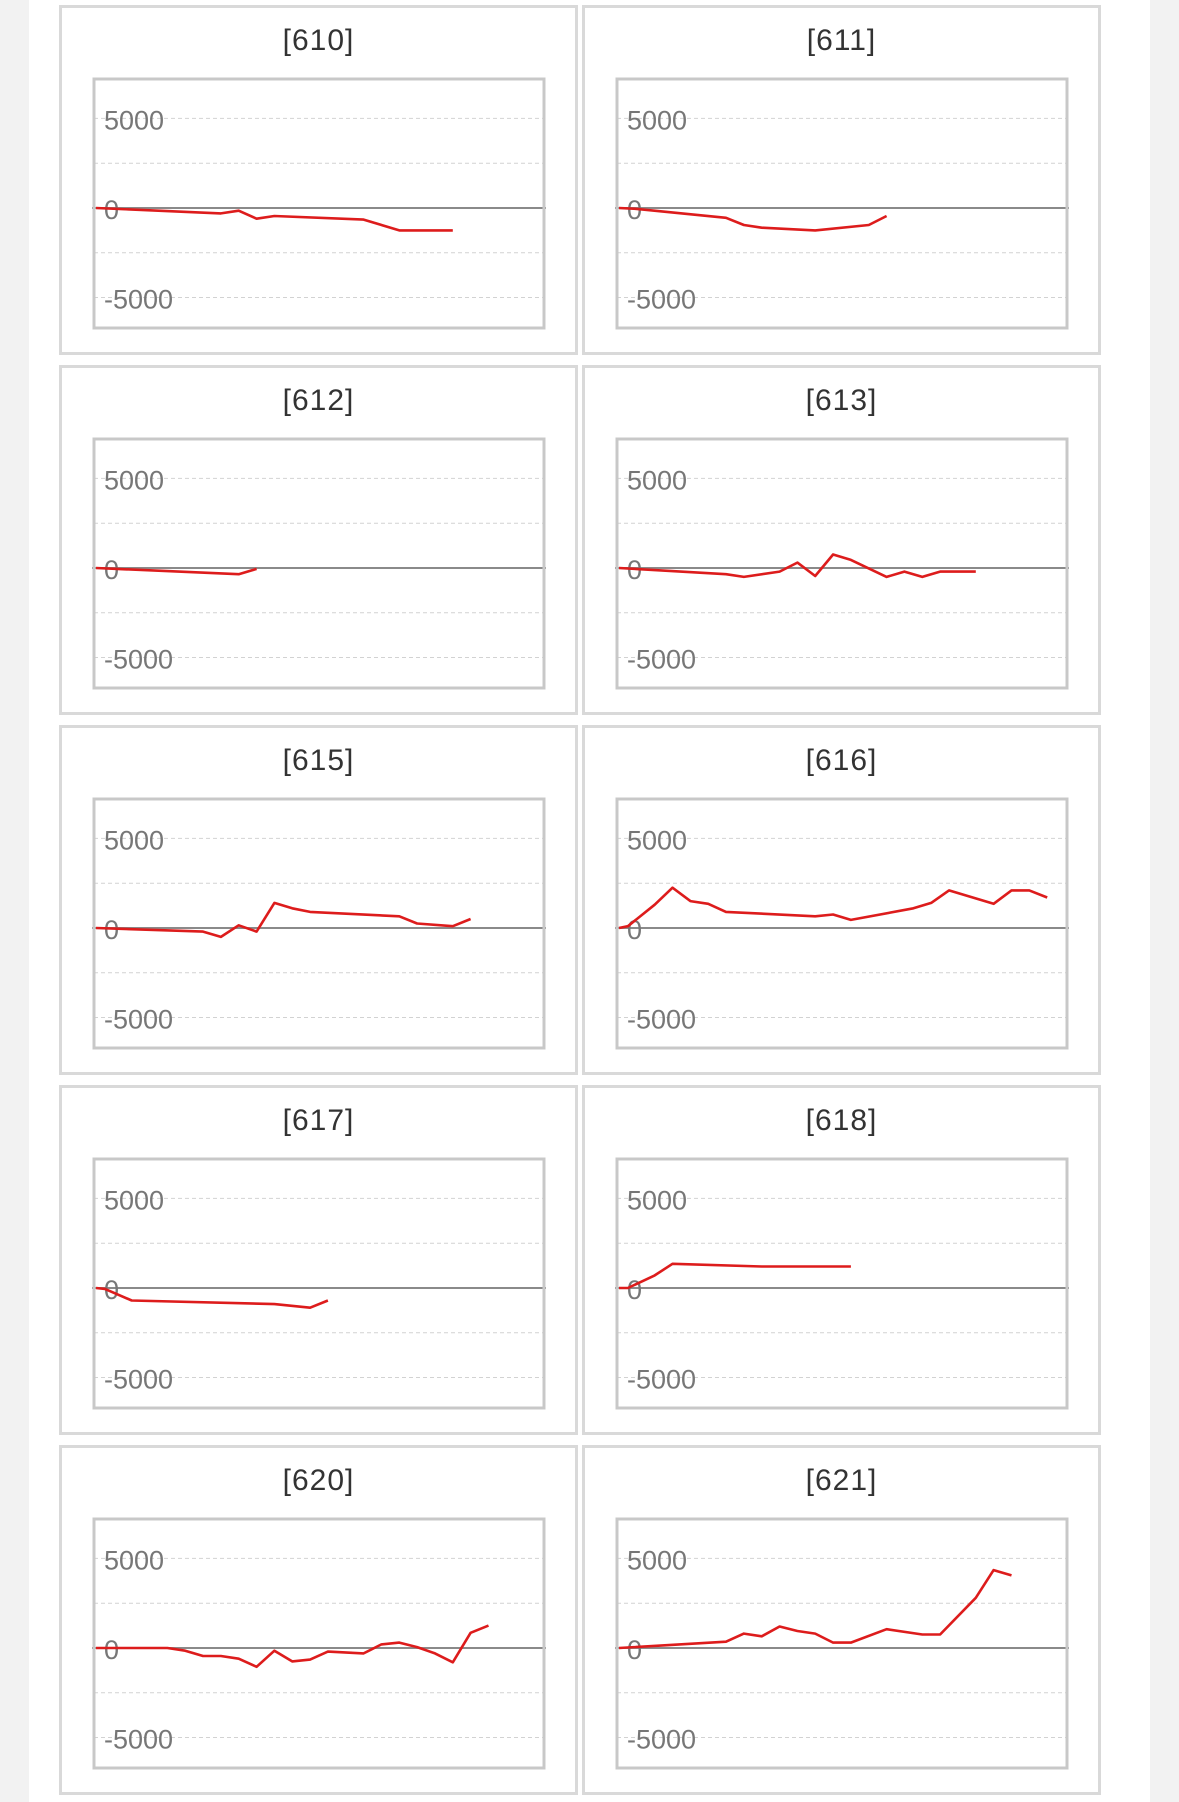  I want to click on chart-title: [615], so click(318, 760).